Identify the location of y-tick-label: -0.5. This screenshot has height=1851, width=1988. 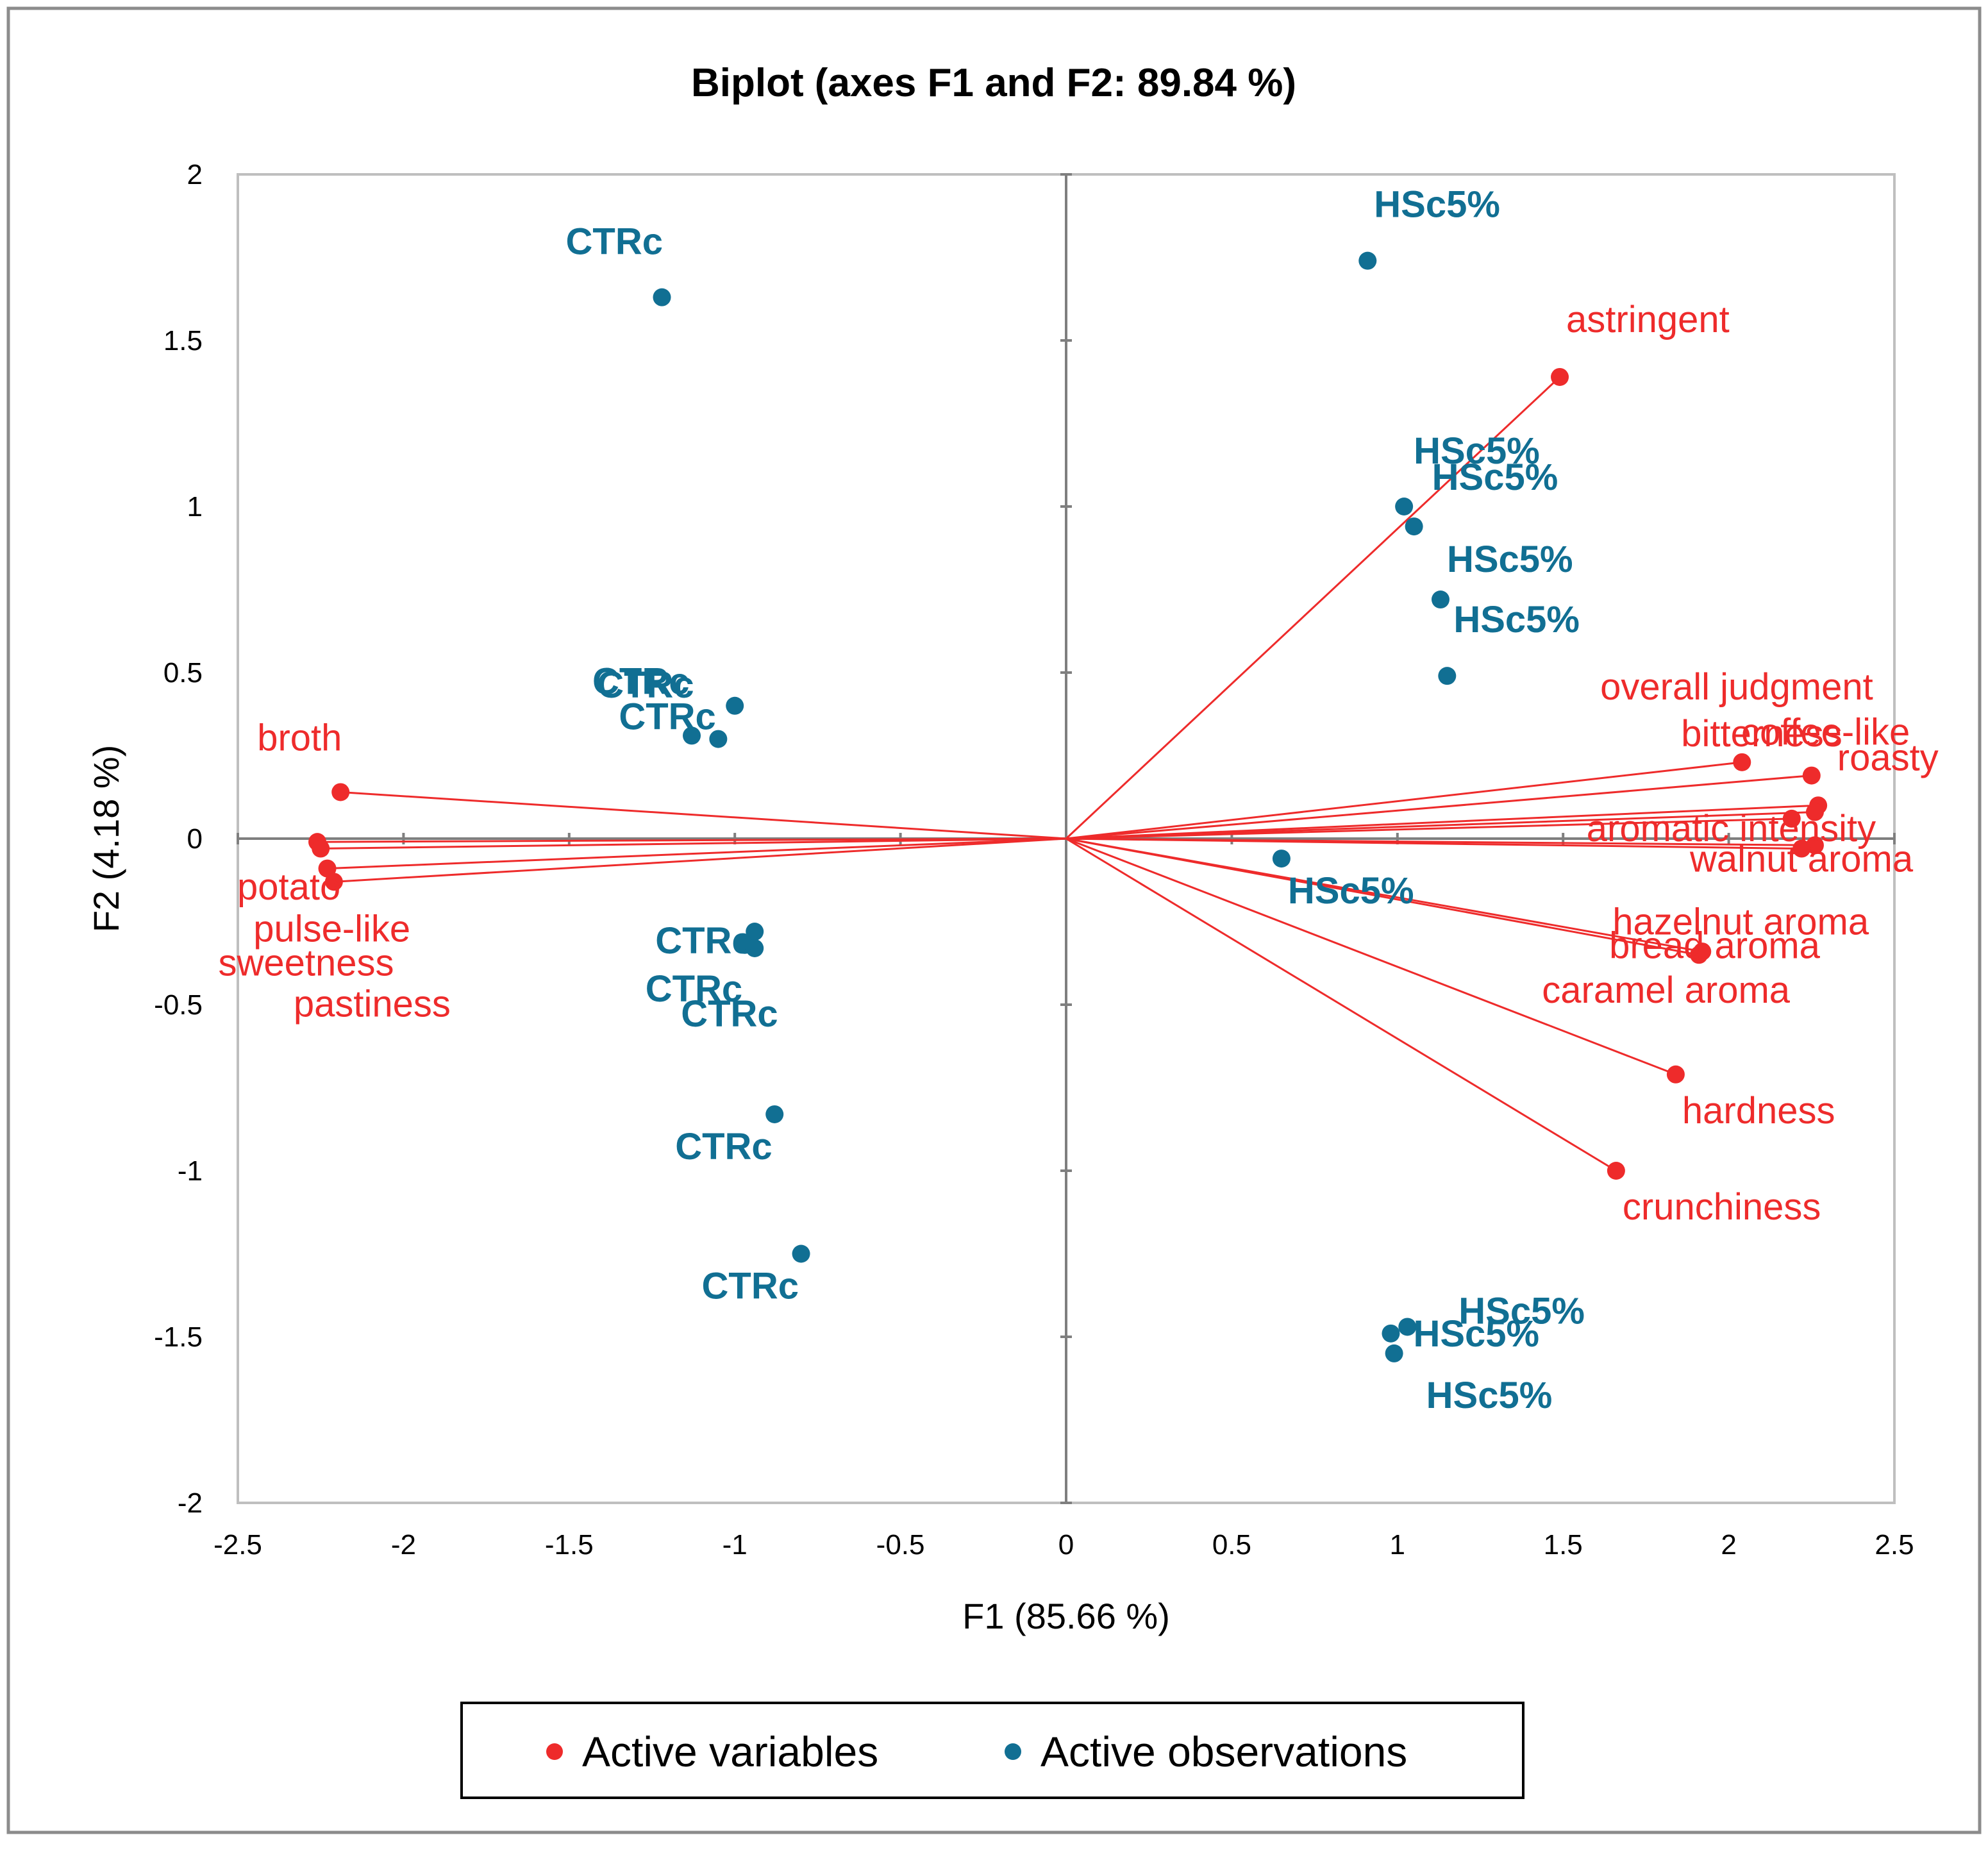
(179, 1005).